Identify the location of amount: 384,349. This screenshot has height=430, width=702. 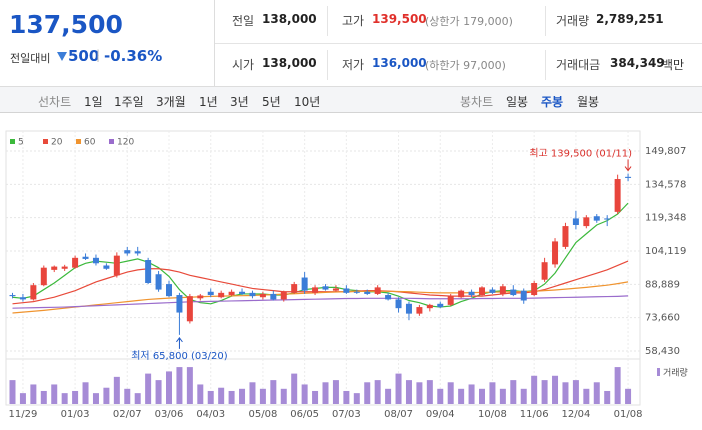
(637, 63).